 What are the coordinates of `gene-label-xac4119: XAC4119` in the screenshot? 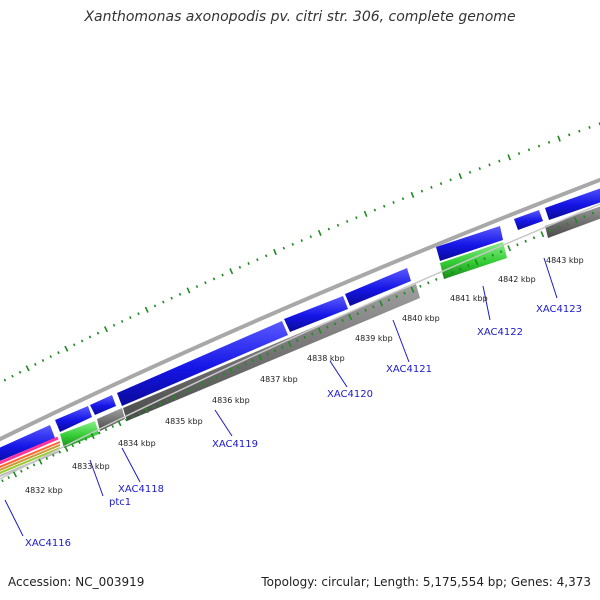 It's located at (235, 444).